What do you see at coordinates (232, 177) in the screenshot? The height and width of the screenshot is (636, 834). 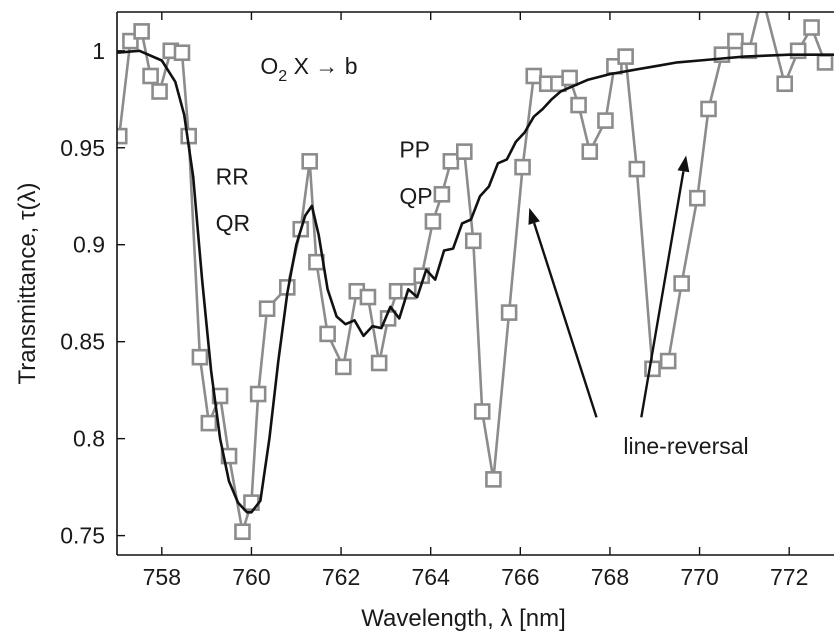 I see `annotation-rr: RR` at bounding box center [232, 177].